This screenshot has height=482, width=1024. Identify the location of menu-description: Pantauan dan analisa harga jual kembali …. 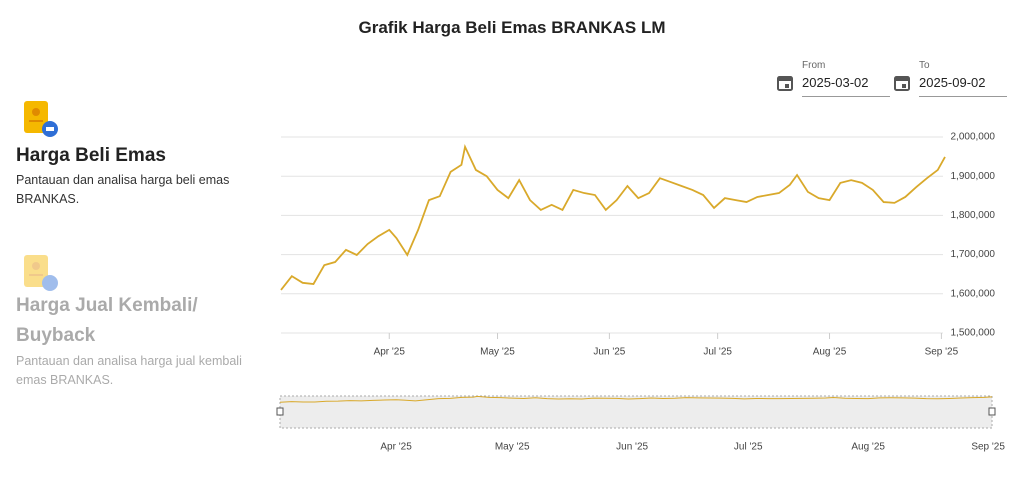
(129, 370).